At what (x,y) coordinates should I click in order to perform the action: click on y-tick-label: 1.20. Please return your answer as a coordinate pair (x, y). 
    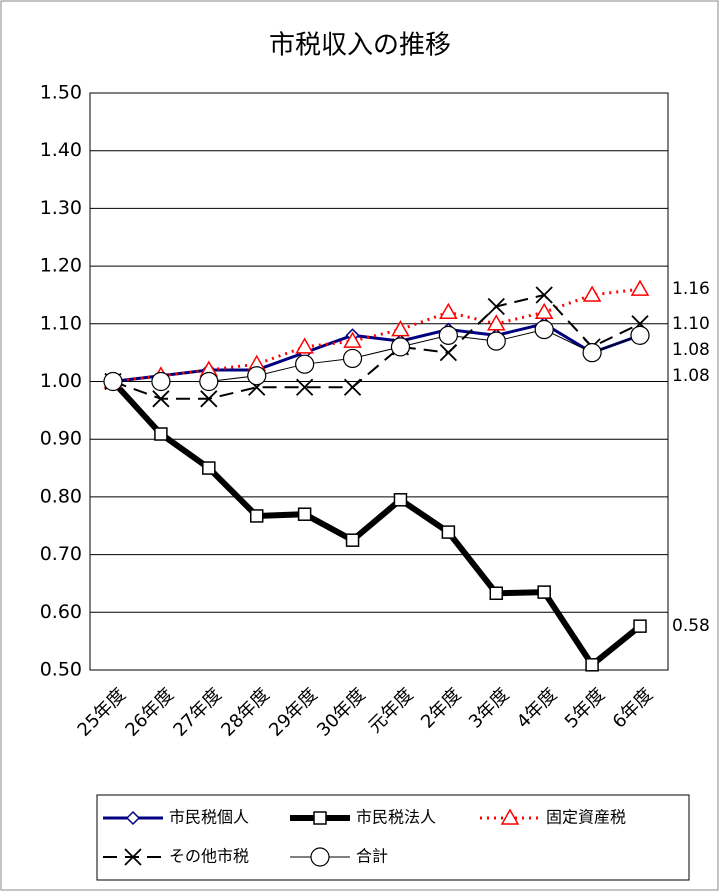
    Looking at the image, I should click on (61, 266).